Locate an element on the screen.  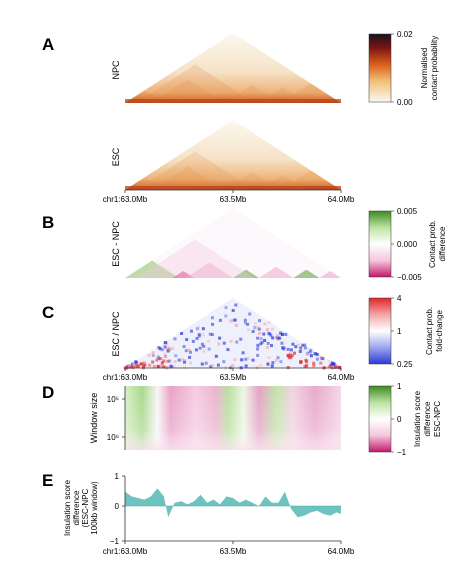
panel-d-cbar-label-2: difference is located at coordinates (427, 419).